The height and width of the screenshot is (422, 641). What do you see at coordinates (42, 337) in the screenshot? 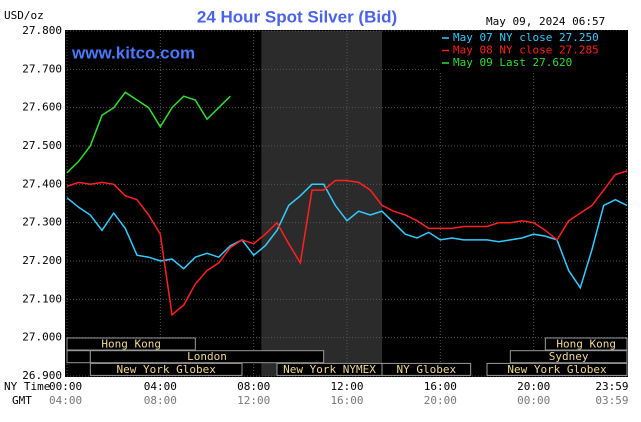
I see `y-tick-label: 27.000` at bounding box center [42, 337].